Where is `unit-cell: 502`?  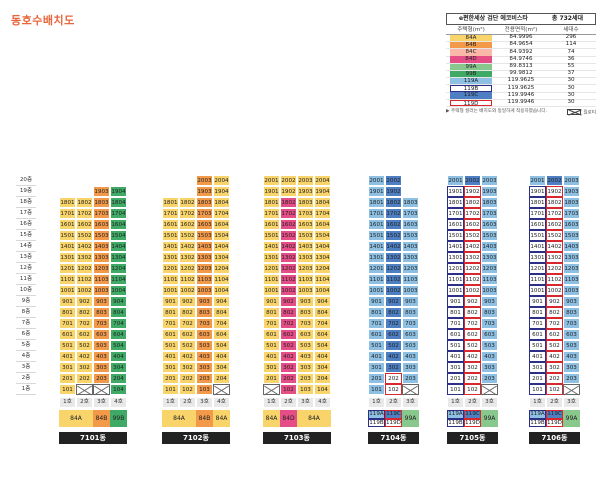
unit-cell: 502 is located at coordinates (554, 345).